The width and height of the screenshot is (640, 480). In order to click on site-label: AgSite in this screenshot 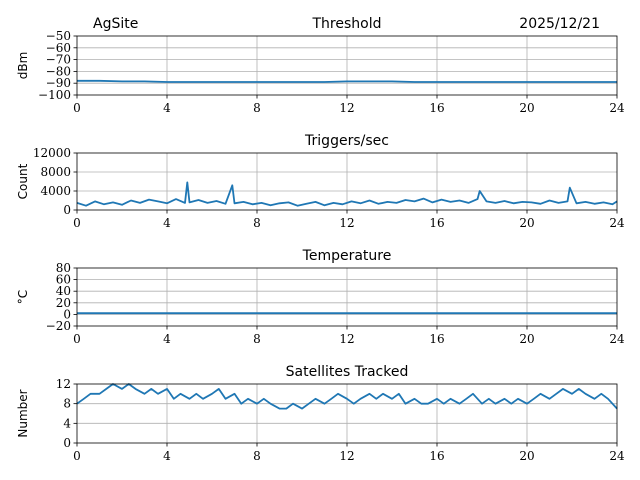, I will do `click(115, 24)`.